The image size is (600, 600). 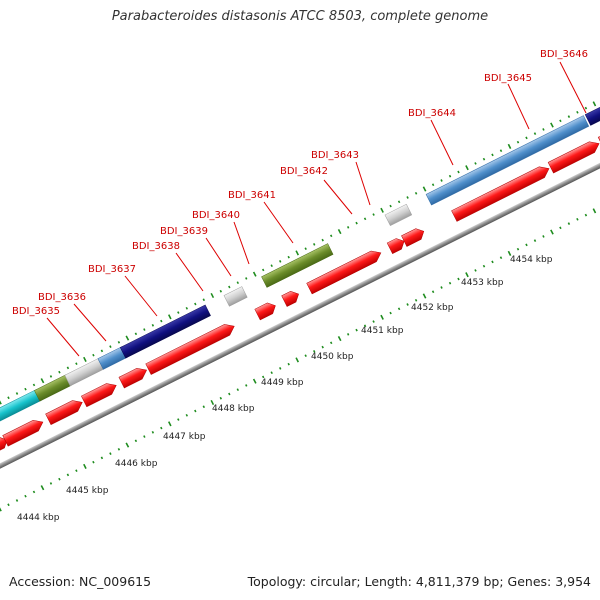 I want to click on gene-label: BDI_3642, so click(x=304, y=171).